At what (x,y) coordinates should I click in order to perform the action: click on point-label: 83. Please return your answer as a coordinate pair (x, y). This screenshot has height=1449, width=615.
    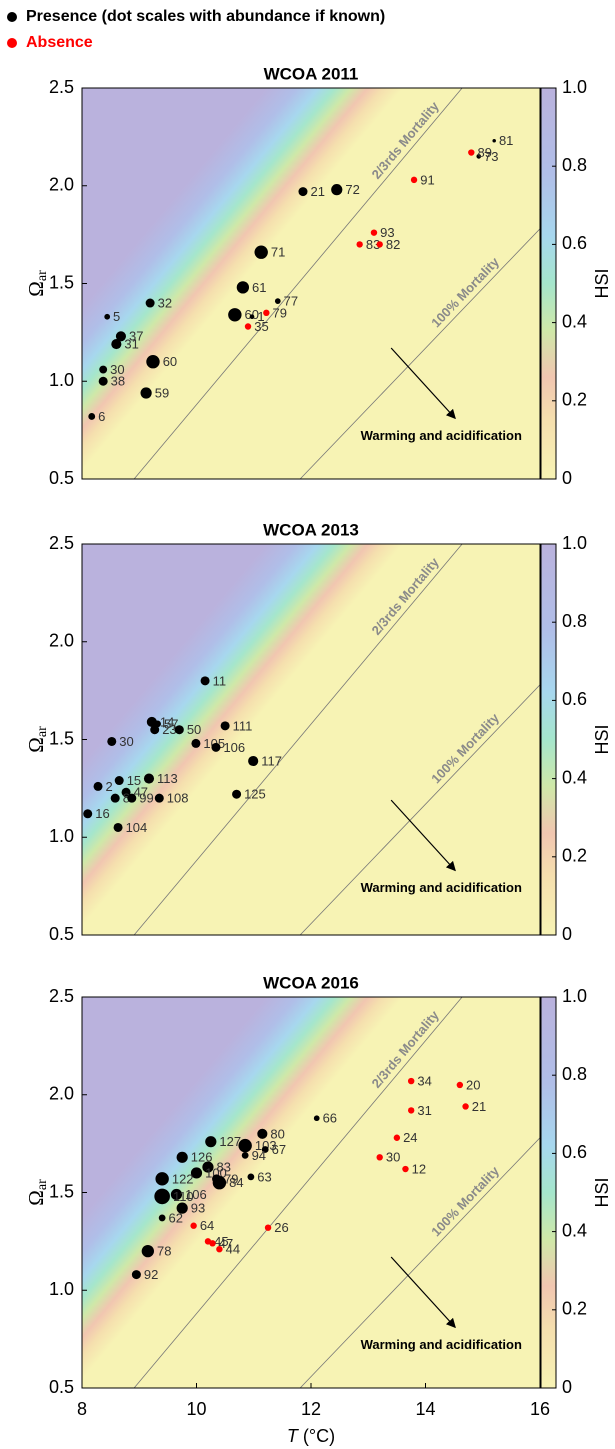
    Looking at the image, I should click on (224, 1167).